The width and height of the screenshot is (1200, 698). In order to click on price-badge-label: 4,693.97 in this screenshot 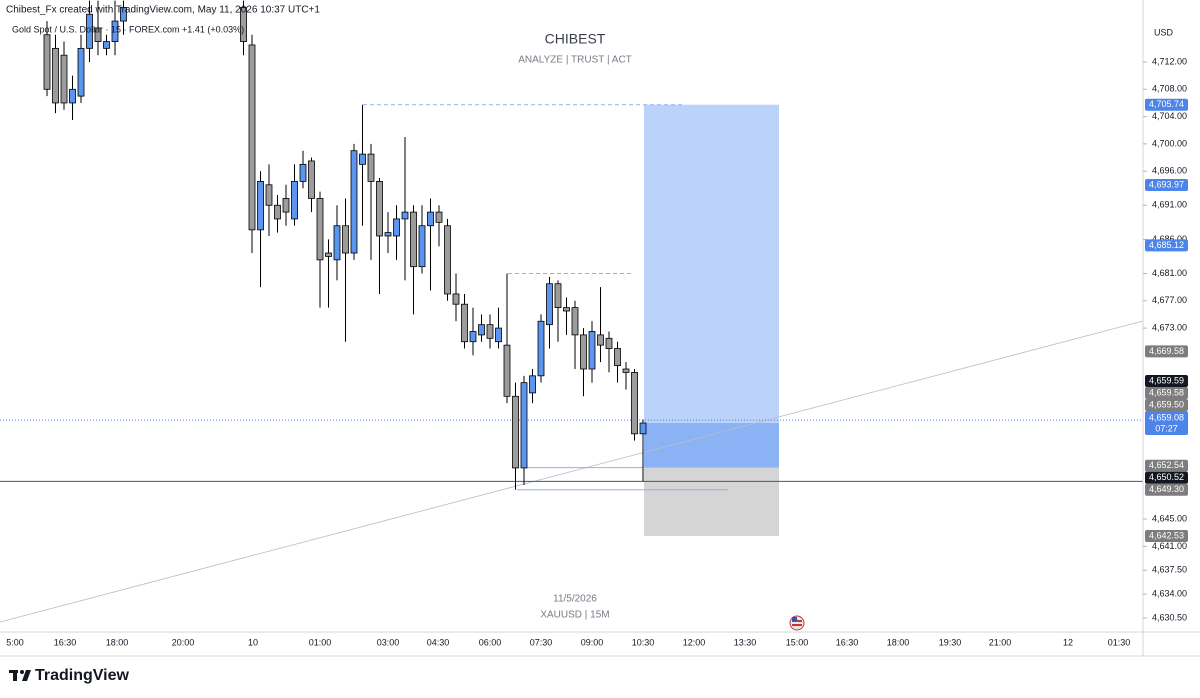, I will do `click(1166, 184)`.